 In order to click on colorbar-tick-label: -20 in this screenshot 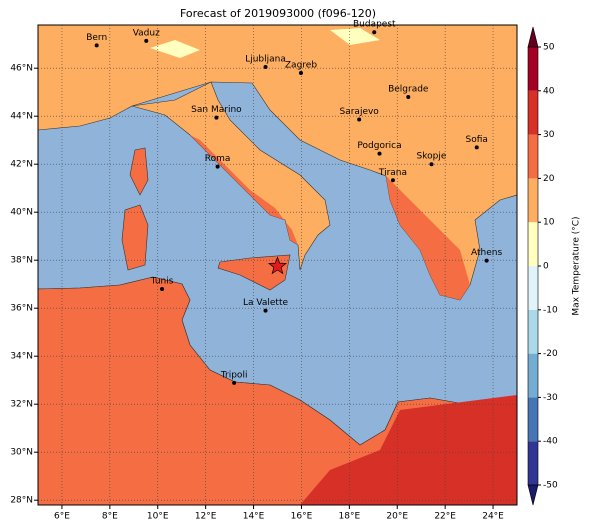, I will do `click(550, 354)`.